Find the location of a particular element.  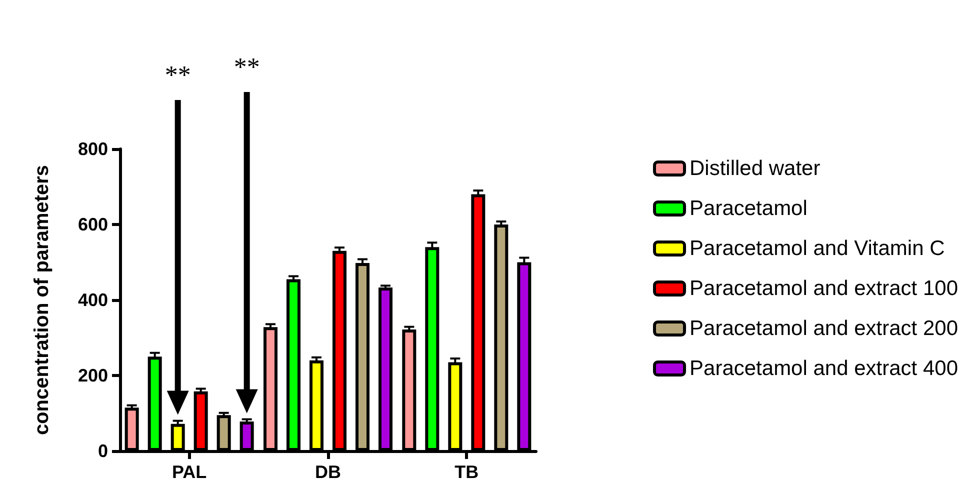

legend-label: Paracetamol and extract 100 is located at coordinates (824, 288).